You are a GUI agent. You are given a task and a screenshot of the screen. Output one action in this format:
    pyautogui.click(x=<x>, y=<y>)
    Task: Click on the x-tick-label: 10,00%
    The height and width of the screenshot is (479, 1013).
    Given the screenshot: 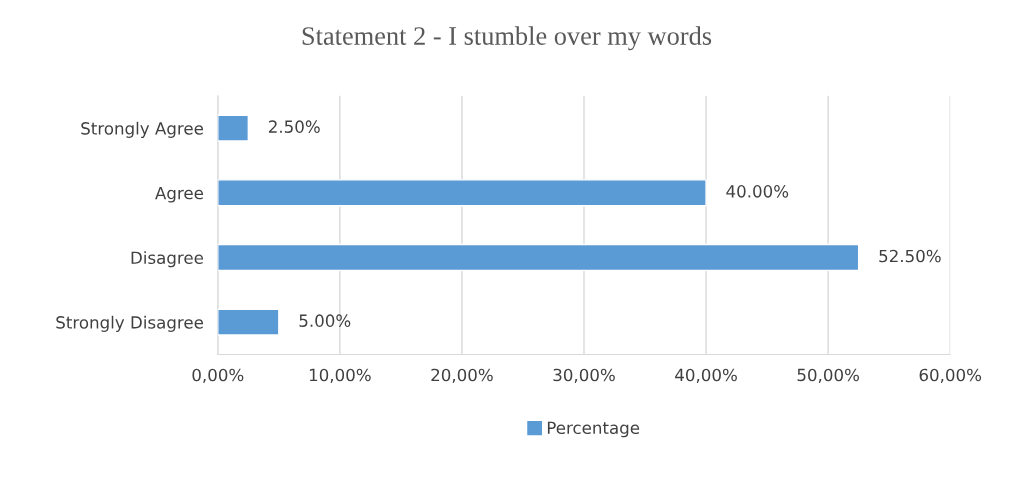 What is the action you would take?
    pyautogui.click(x=340, y=375)
    